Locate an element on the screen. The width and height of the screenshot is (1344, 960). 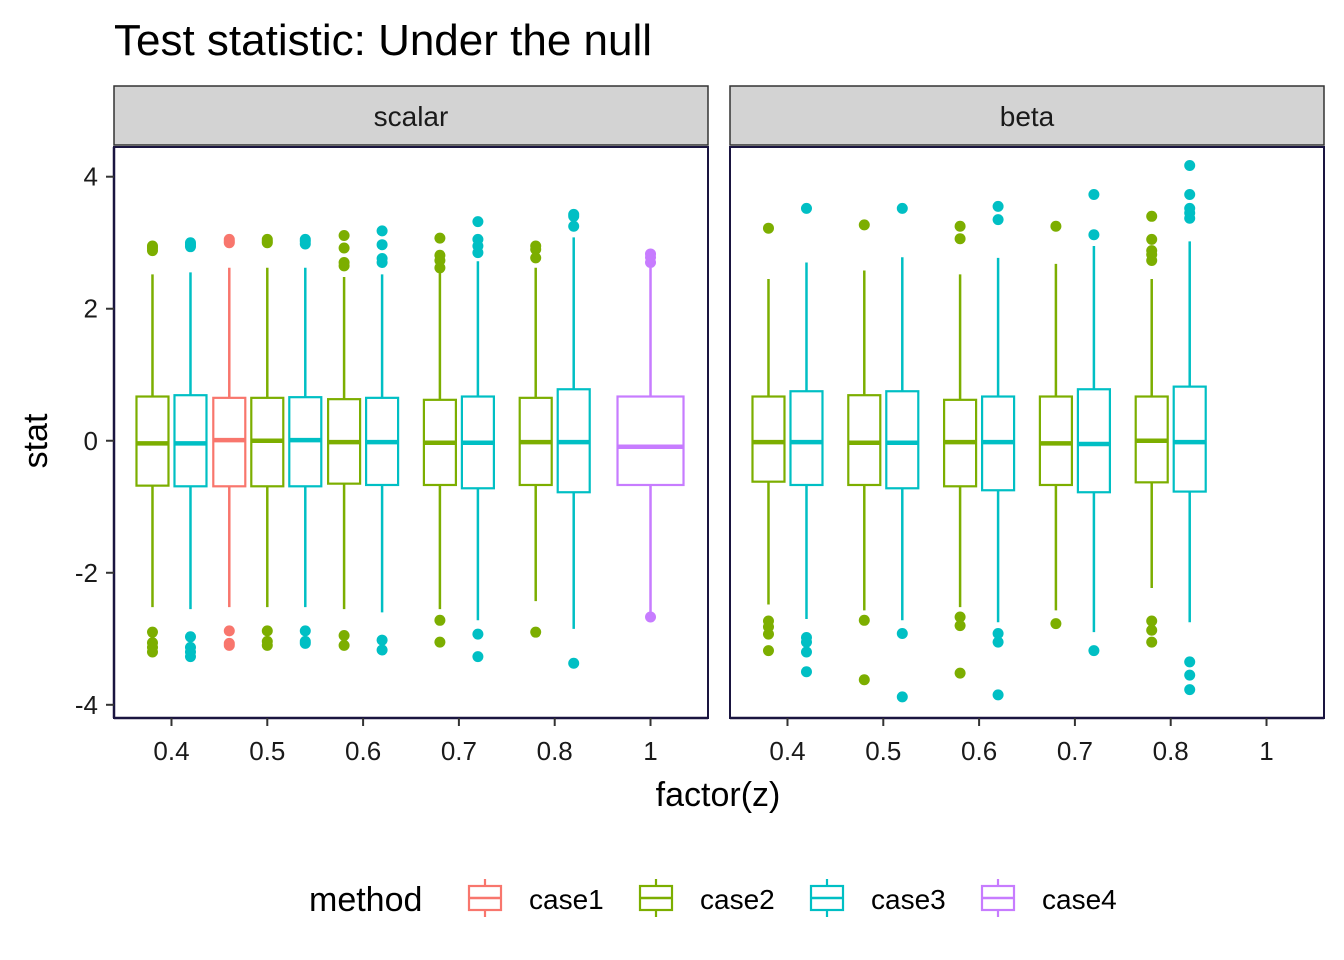
x-tick-label: 0.6 is located at coordinates (979, 751).